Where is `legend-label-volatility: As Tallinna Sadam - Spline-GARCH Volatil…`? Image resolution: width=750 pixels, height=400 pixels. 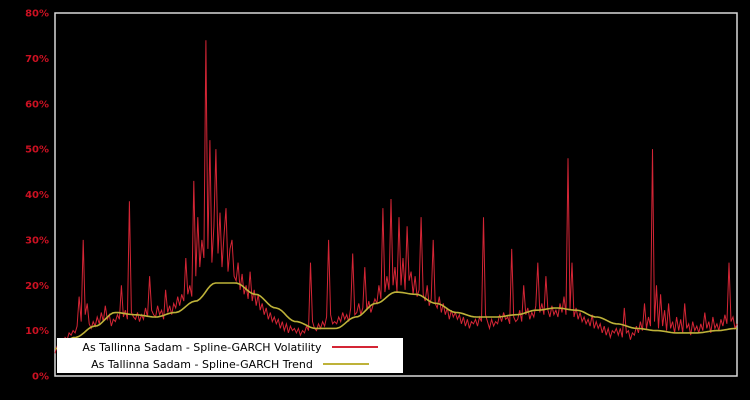 legend-label-volatility: As Tallinna Sadam - Spline-GARCH Volatil… is located at coordinates (202, 347).